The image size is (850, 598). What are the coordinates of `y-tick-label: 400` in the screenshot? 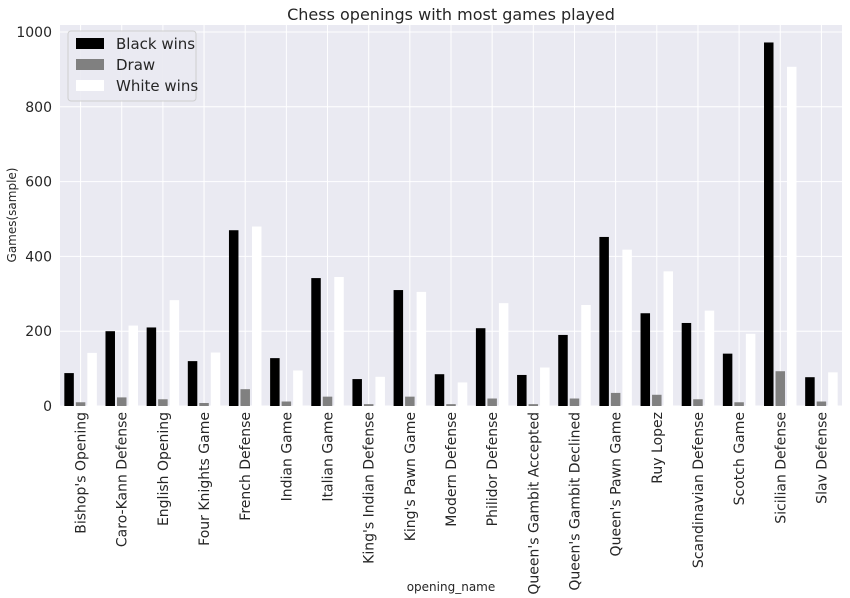 It's located at (38, 257).